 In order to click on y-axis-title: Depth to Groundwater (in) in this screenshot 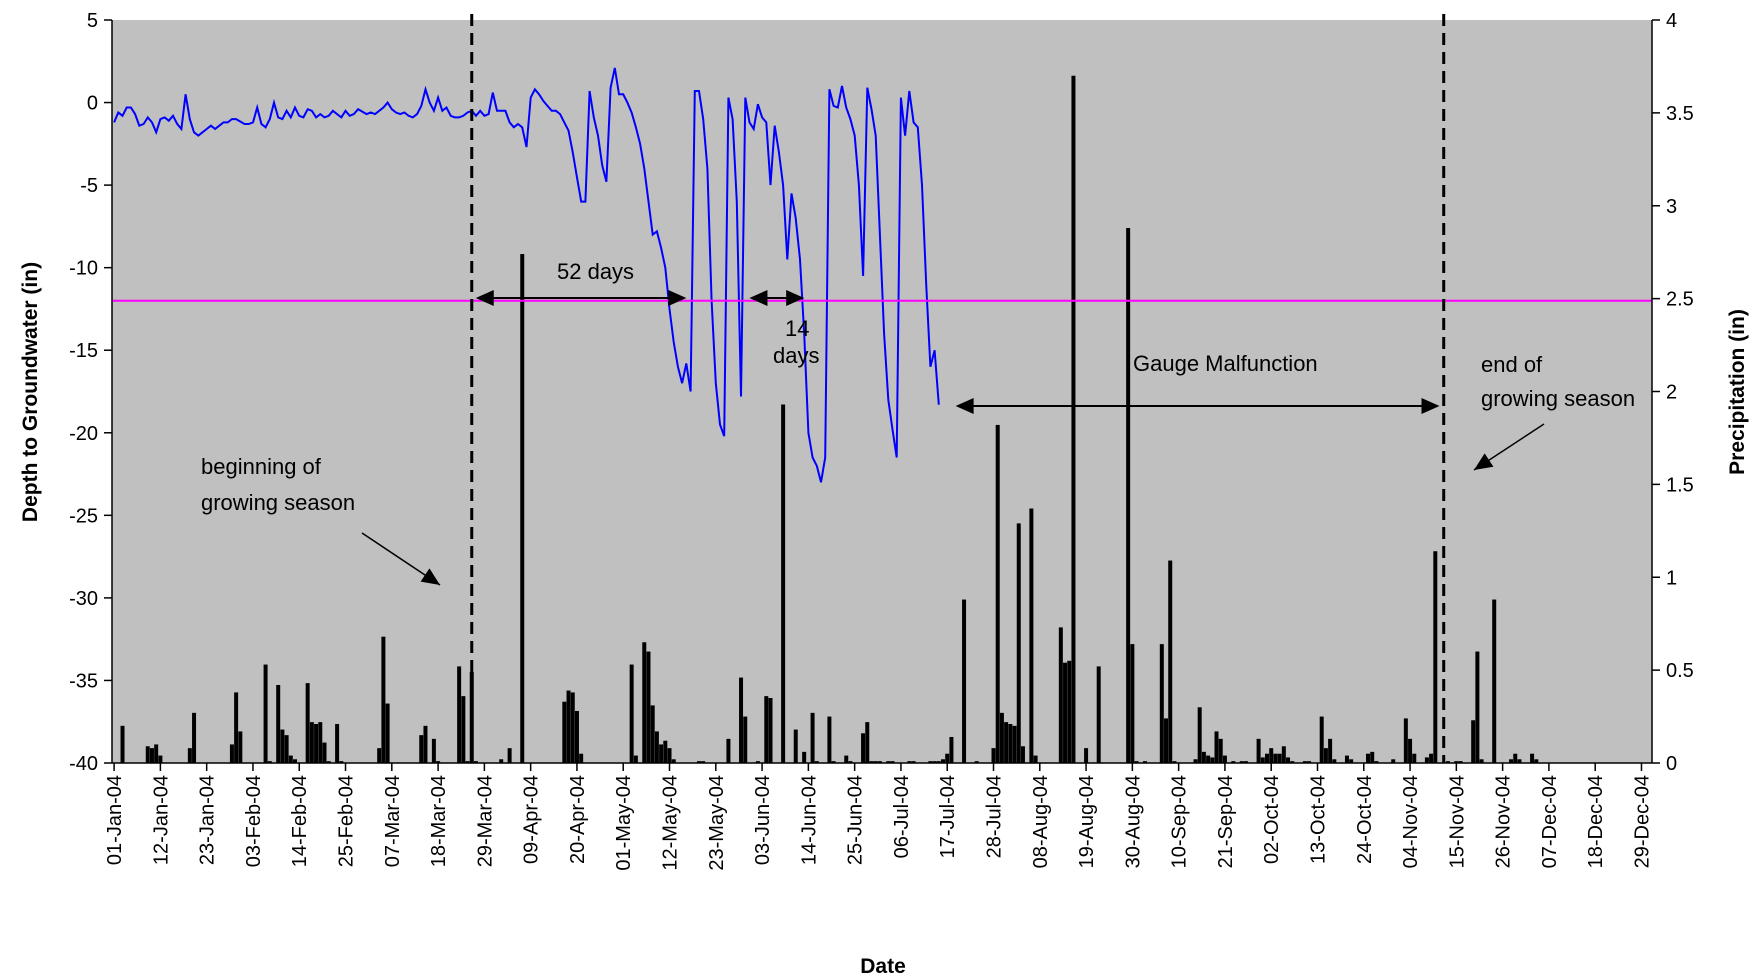, I will do `click(30, 392)`.